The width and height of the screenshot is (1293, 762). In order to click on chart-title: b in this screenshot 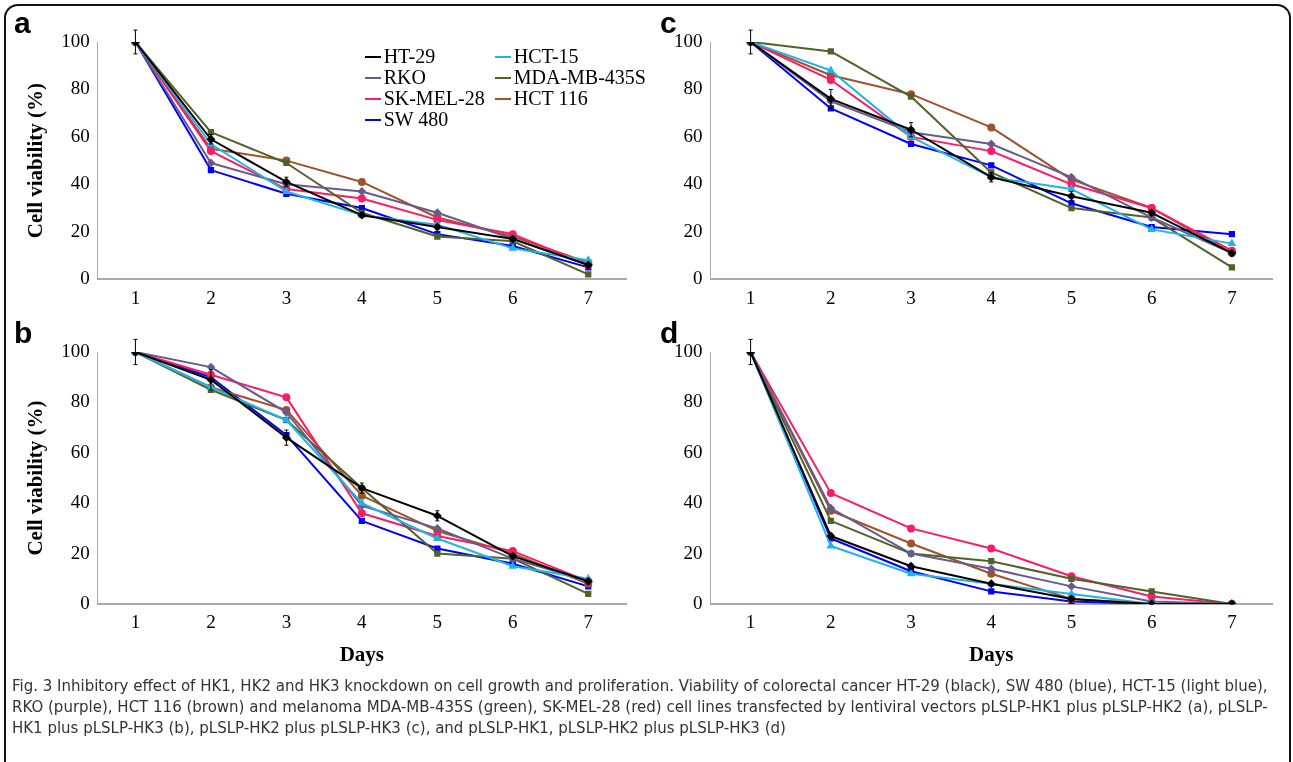, I will do `click(23, 333)`.